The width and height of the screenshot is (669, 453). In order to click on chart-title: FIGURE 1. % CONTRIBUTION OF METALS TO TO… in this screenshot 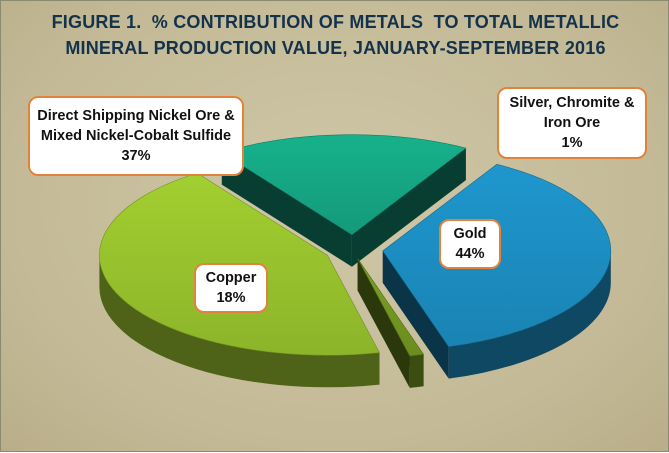, I will do `click(335, 35)`.